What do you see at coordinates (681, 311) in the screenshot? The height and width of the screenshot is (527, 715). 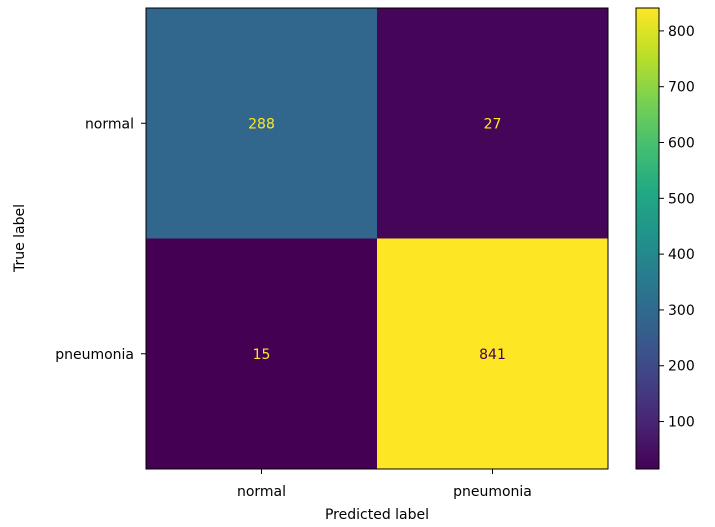 I see `colorbar-tick-label: 300` at bounding box center [681, 311].